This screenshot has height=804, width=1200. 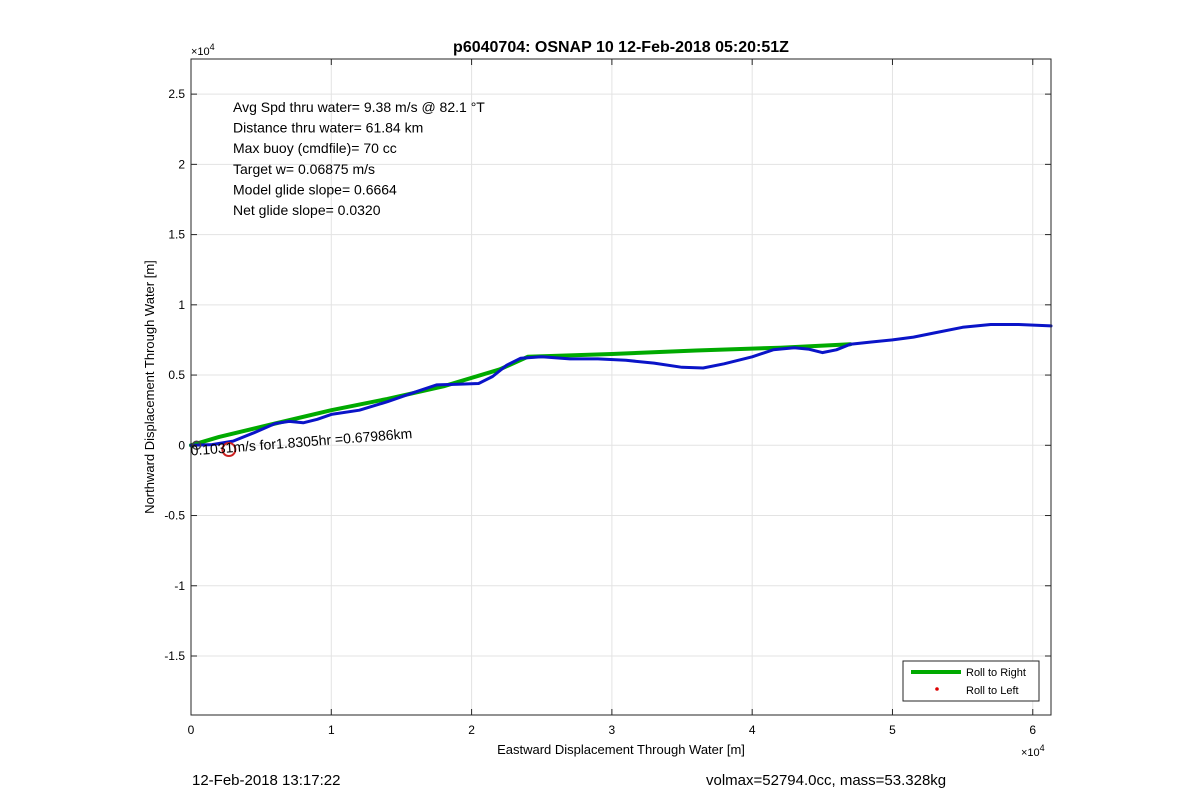 What do you see at coordinates (1033, 751) in the screenshot?
I see `x-exponent: ×10⁴` at bounding box center [1033, 751].